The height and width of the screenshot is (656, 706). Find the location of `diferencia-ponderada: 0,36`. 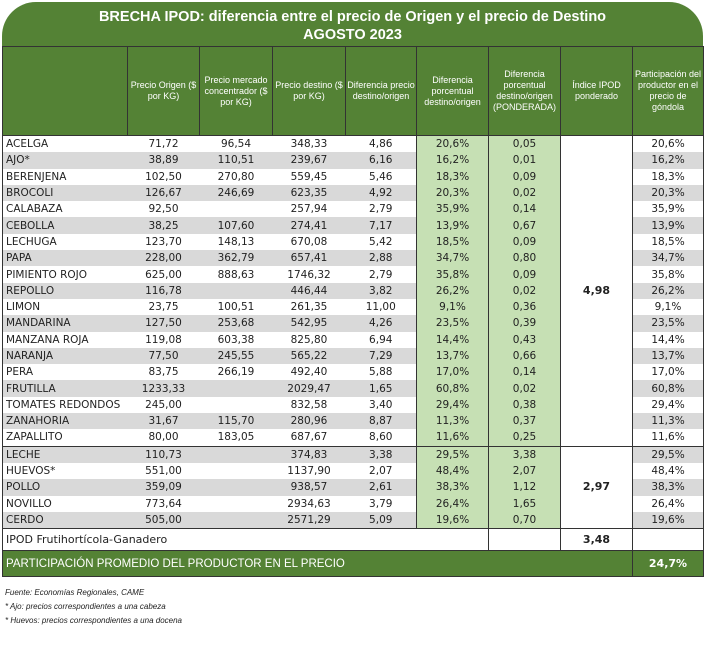

diferencia-ponderada: 0,36 is located at coordinates (524, 307).